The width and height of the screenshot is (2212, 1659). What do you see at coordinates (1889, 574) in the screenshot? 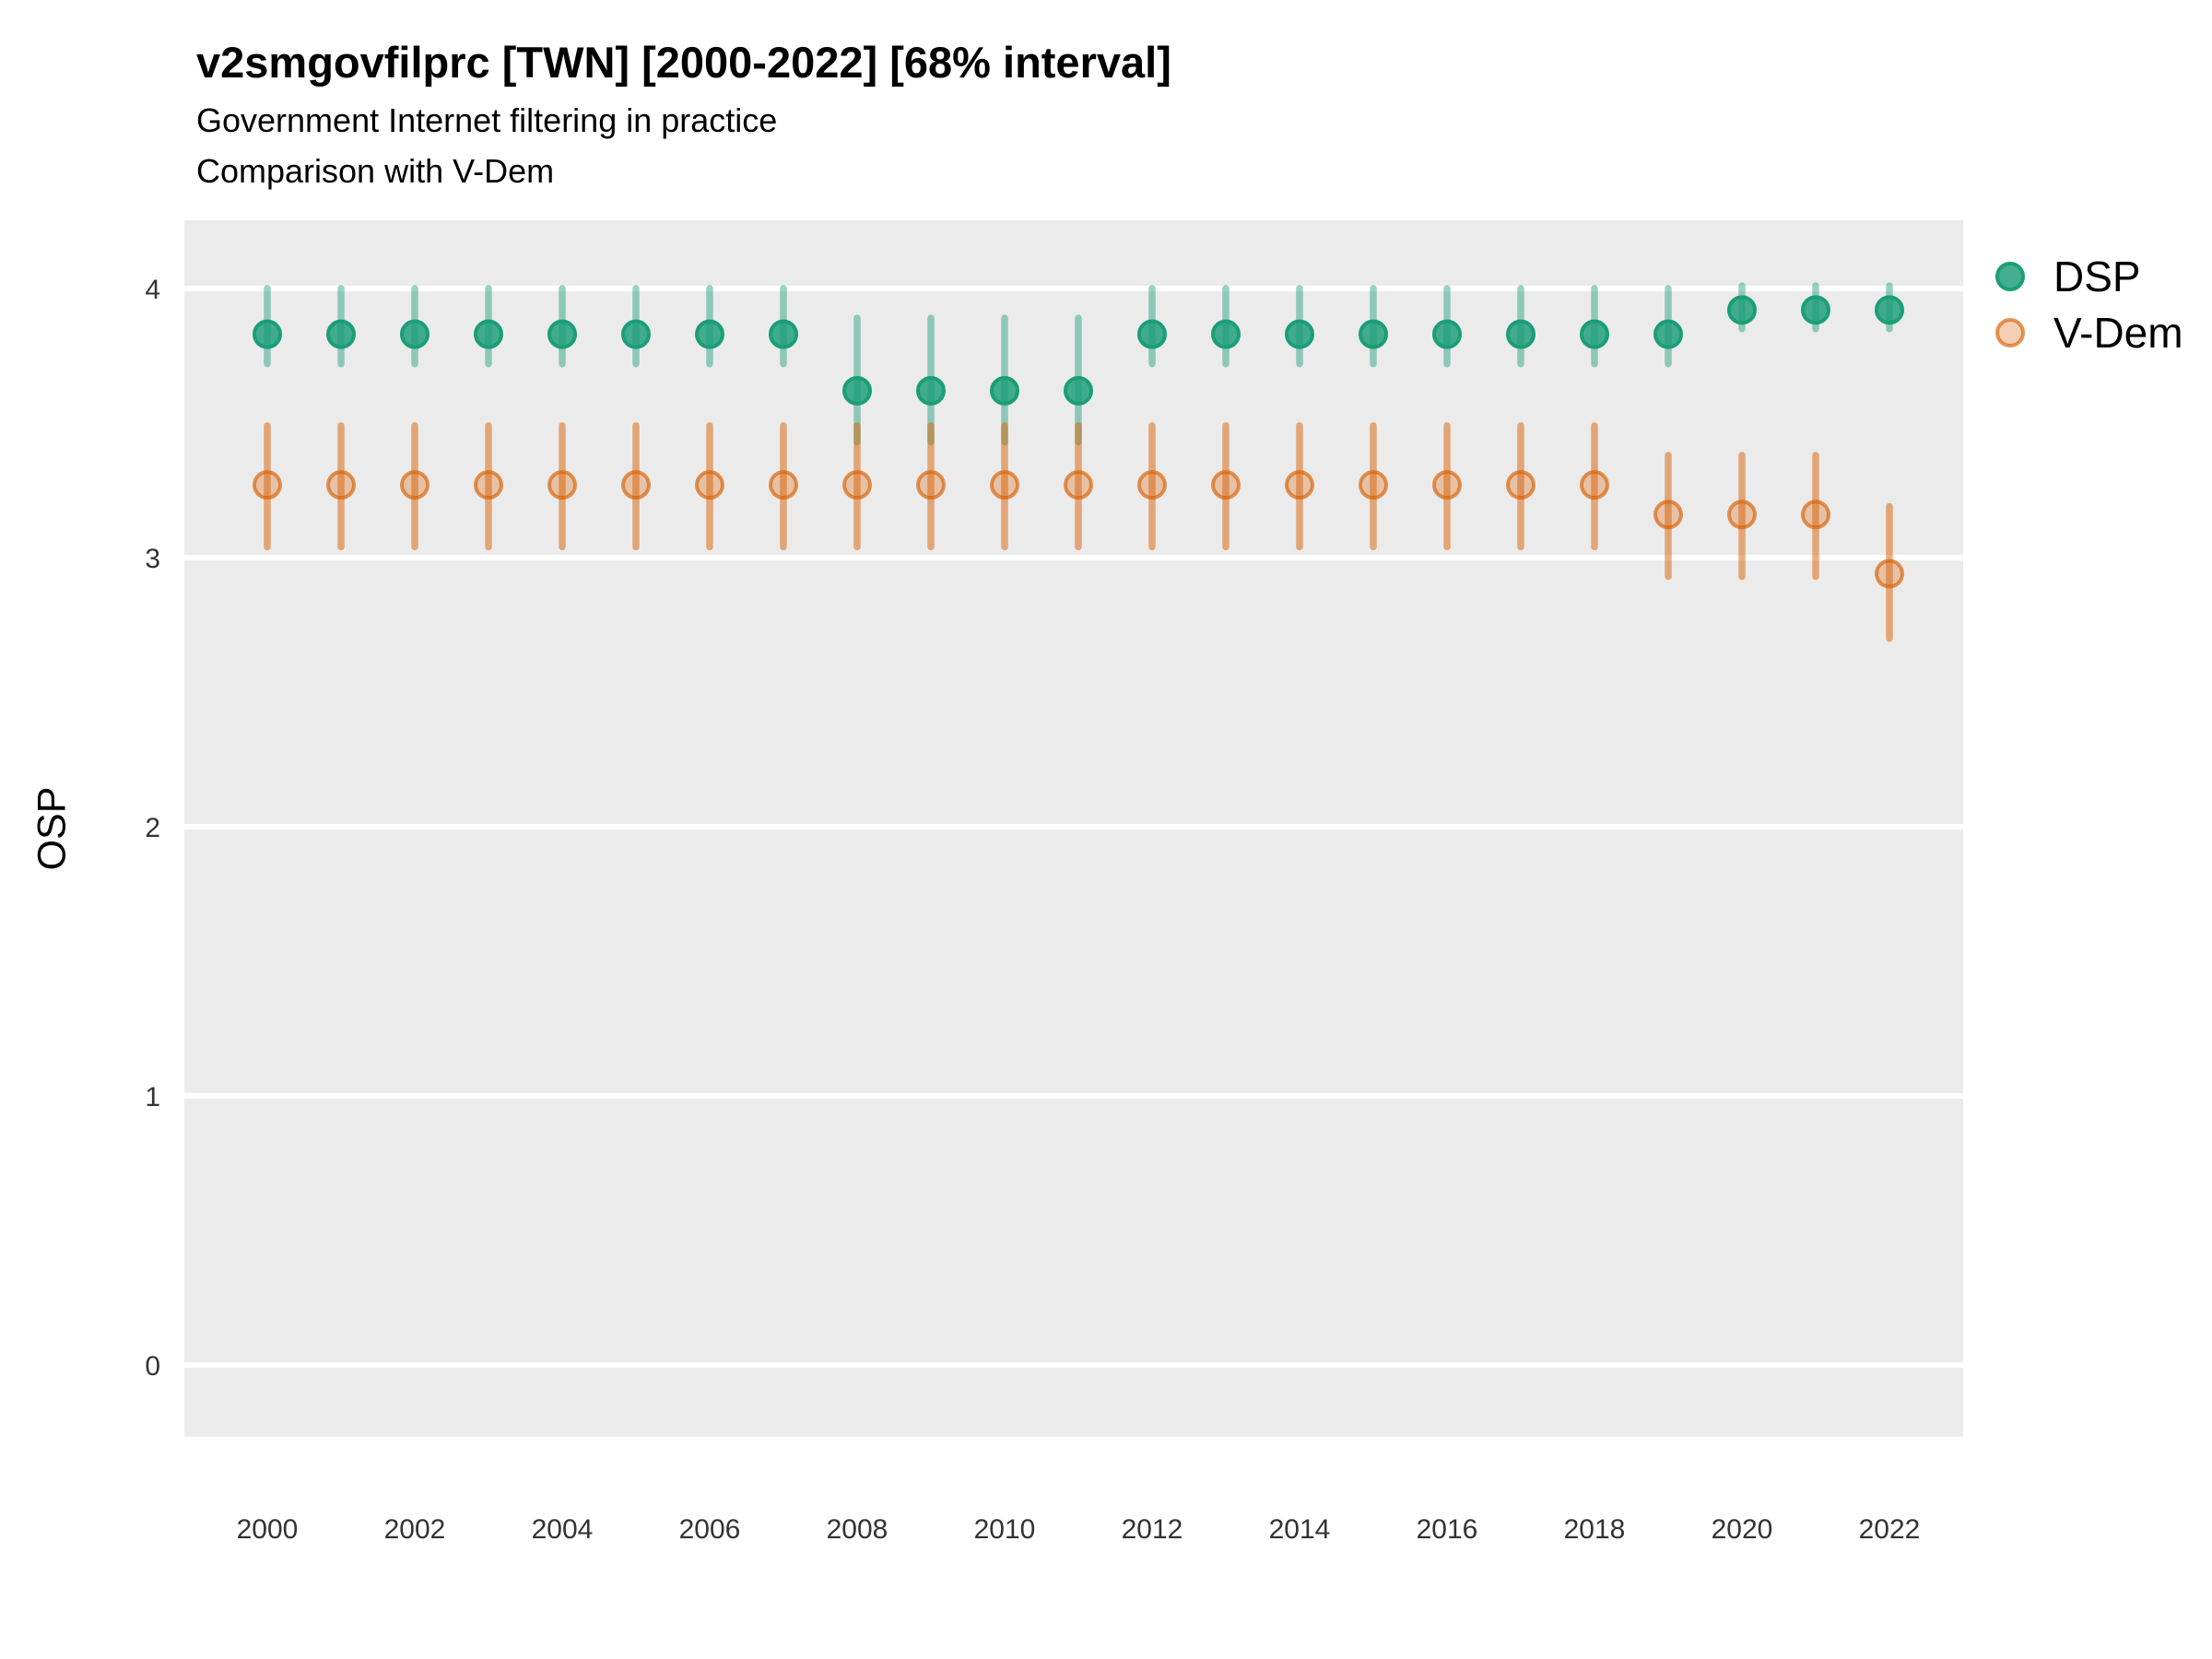
I see `vdem-point-2022` at bounding box center [1889, 574].